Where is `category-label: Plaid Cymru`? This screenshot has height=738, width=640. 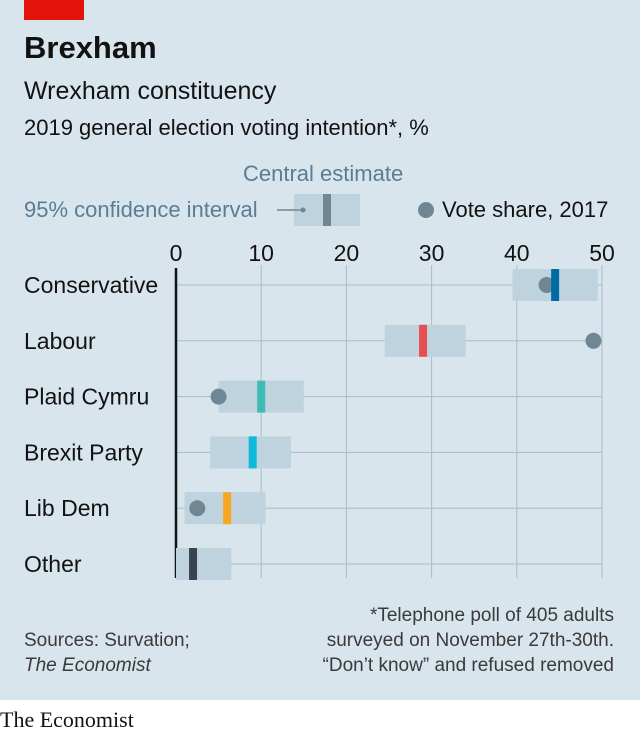
category-label: Plaid Cymru is located at coordinates (86, 397).